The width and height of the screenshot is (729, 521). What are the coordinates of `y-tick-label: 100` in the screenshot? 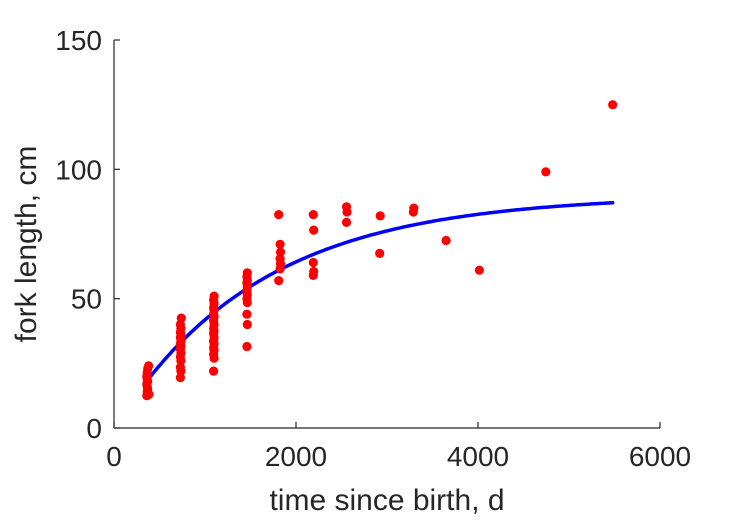 It's located at (78, 169).